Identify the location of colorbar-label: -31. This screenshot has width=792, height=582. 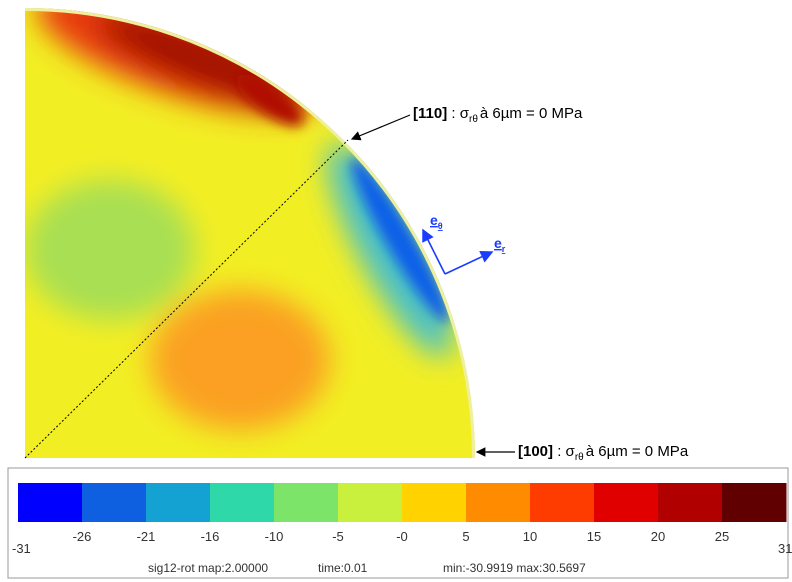
(21, 548).